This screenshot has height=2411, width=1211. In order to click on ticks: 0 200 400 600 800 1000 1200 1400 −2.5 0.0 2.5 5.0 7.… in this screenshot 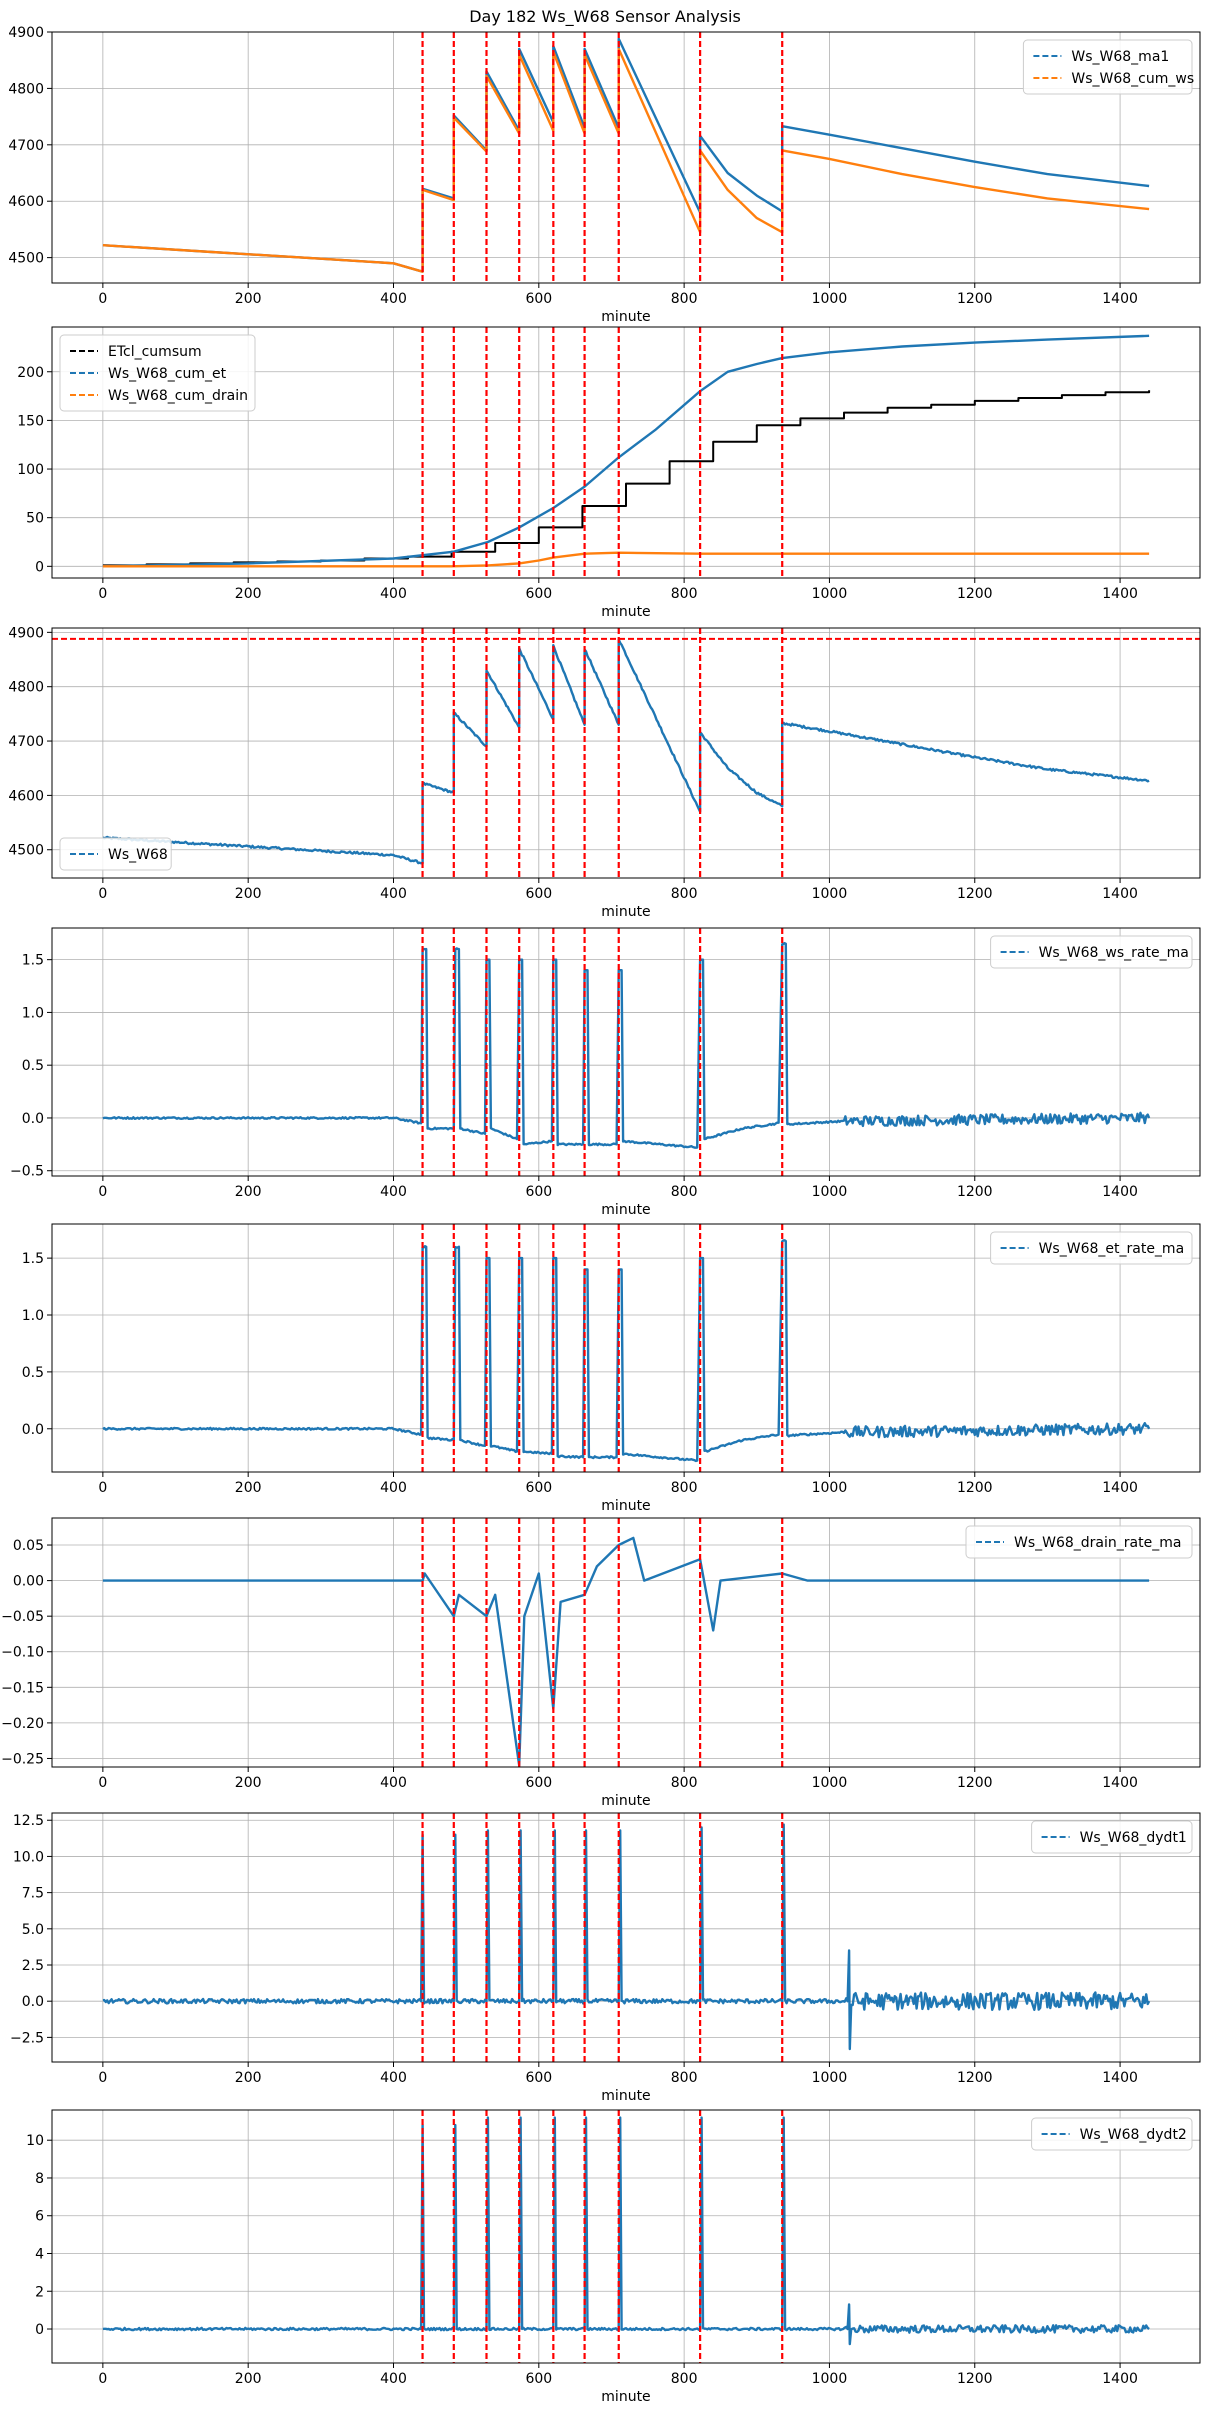, I will do `click(574, 1949)`.